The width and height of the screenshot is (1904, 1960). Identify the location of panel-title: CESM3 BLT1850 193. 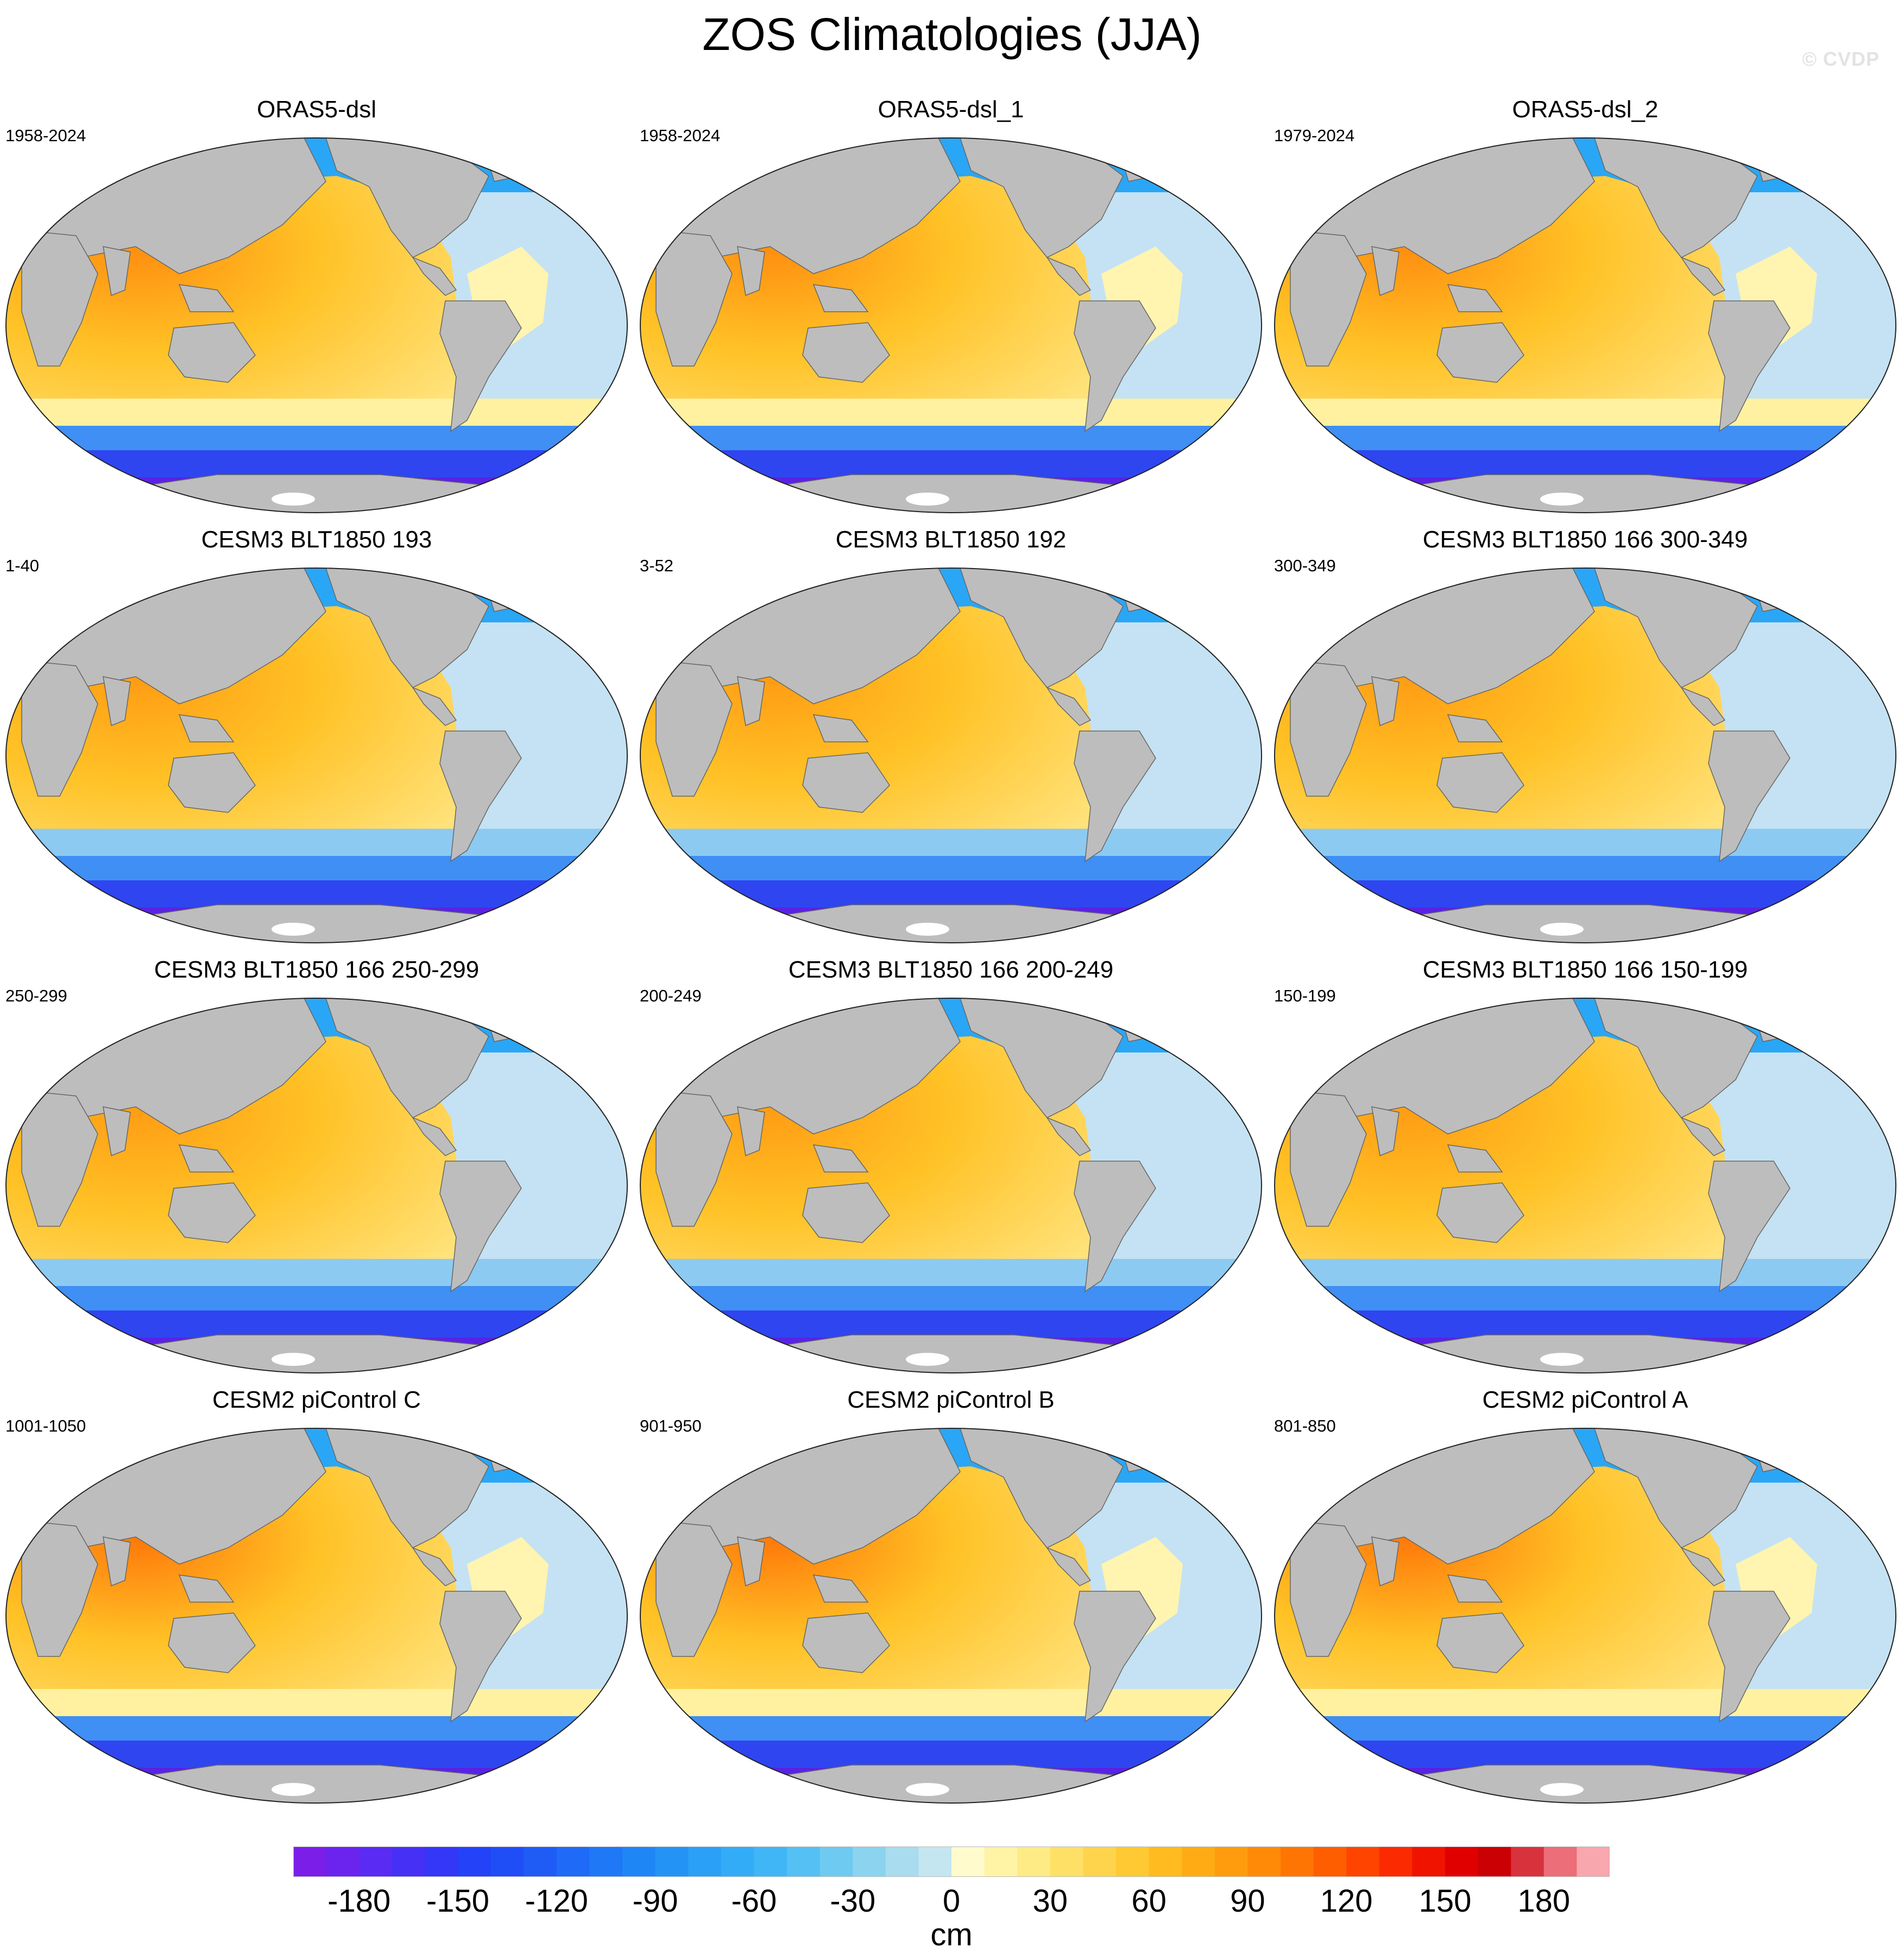
(316, 539).